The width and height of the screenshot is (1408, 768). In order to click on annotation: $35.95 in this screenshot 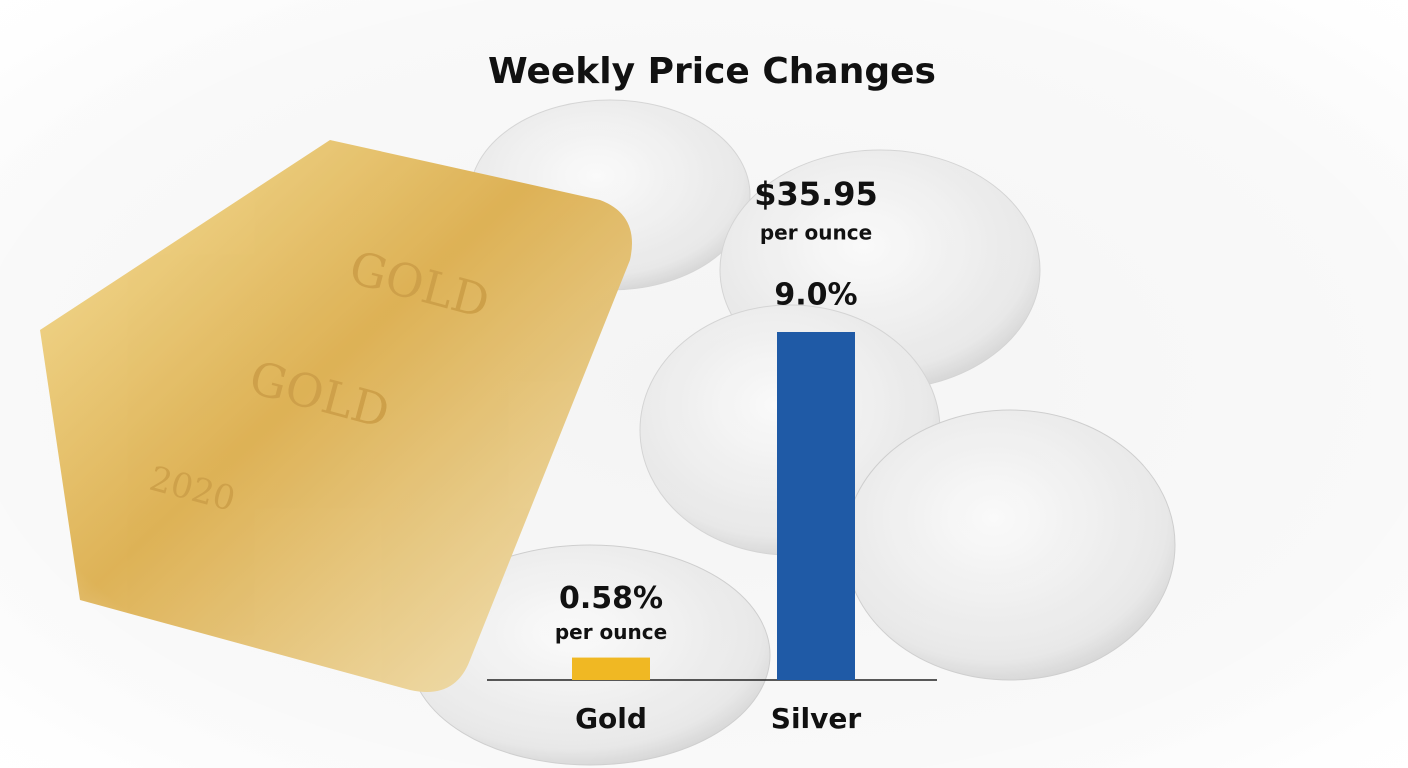, I will do `click(815, 194)`.